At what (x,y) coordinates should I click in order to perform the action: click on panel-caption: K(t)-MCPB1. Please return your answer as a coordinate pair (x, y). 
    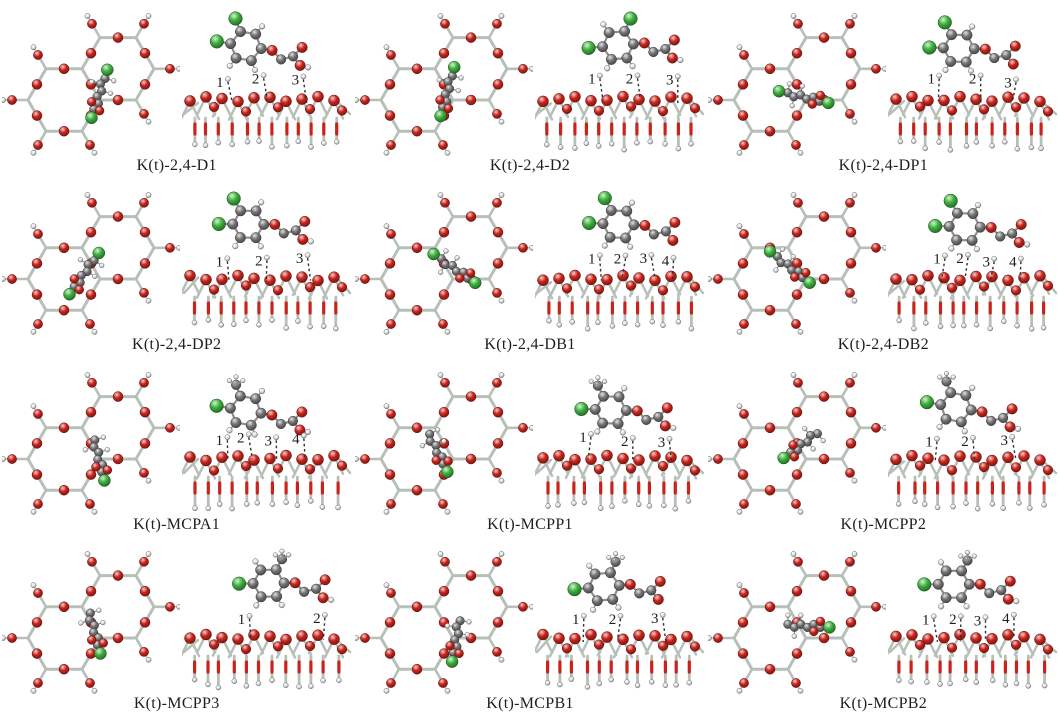
    Looking at the image, I should click on (530, 703).